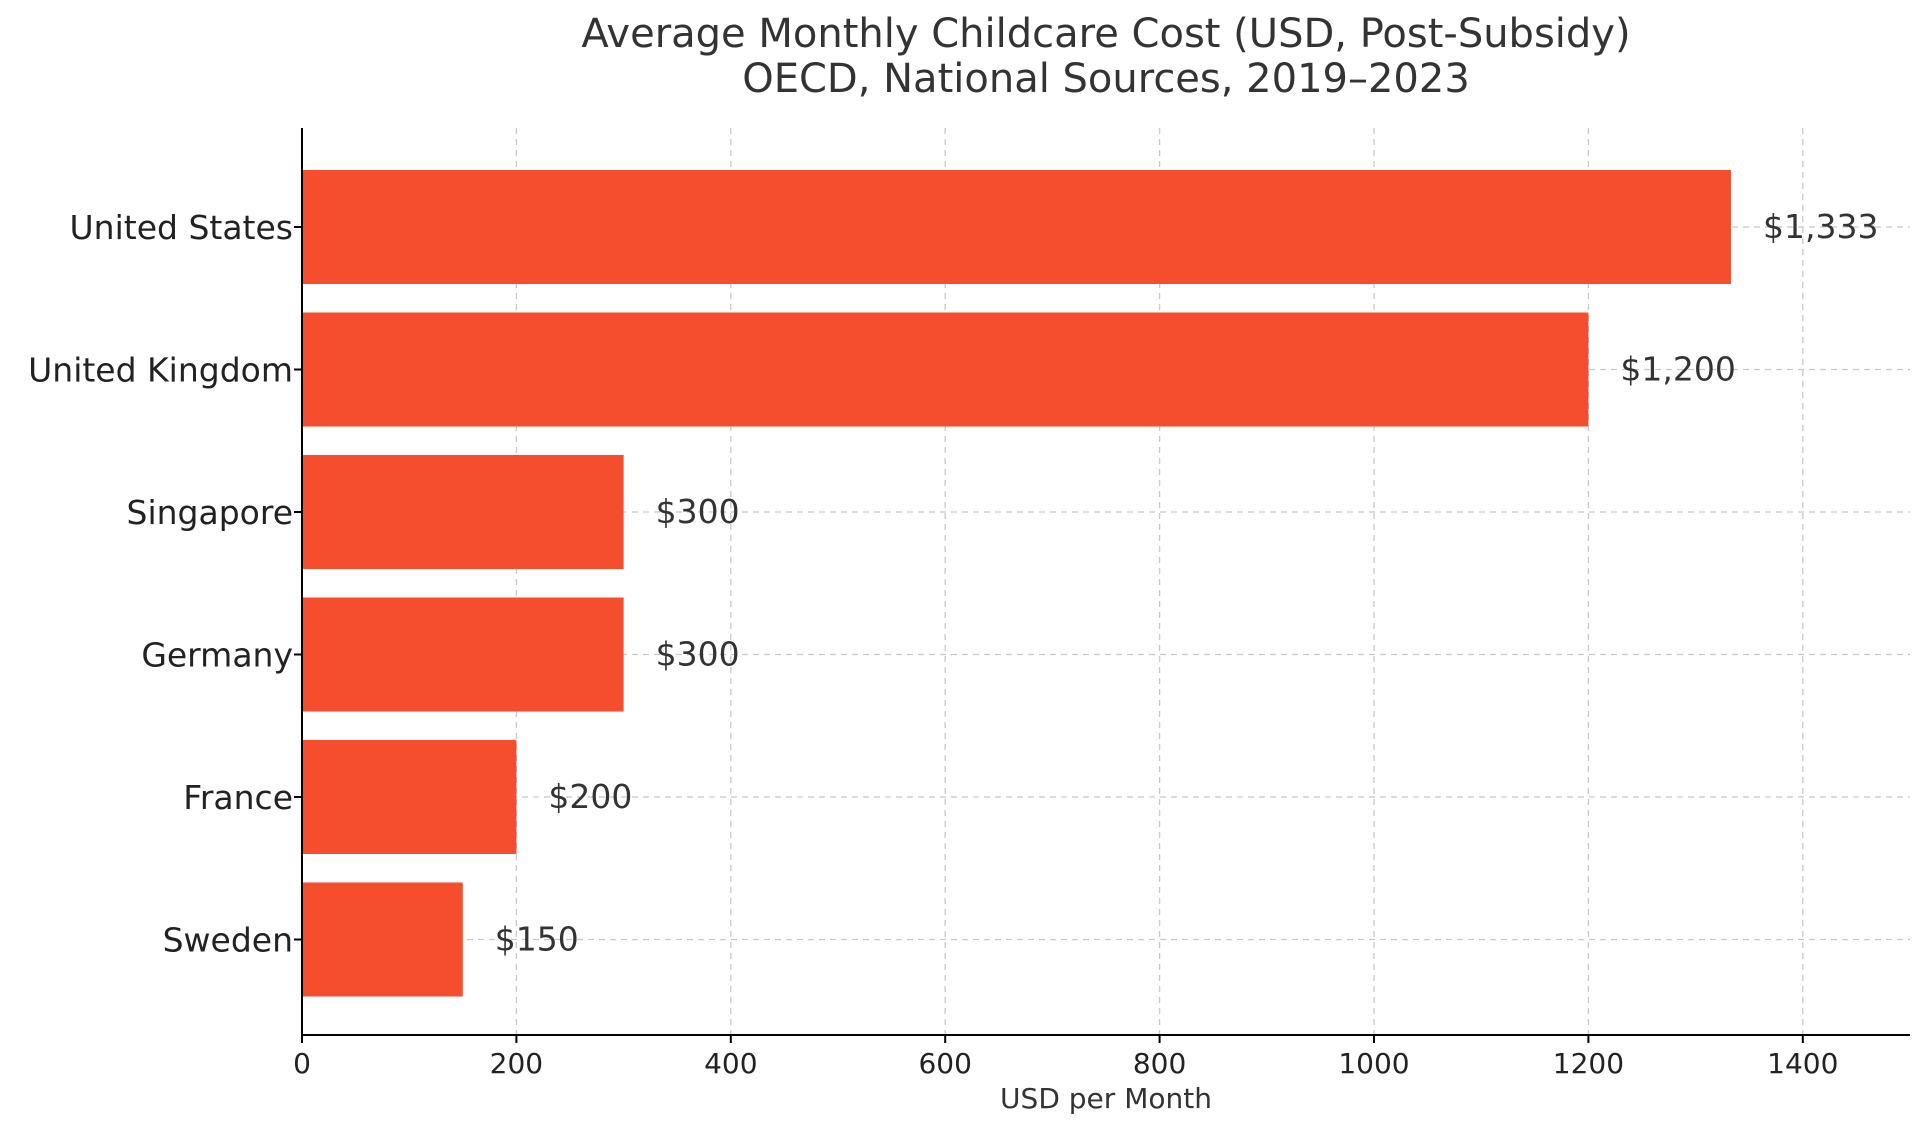 The image size is (1920, 1128). What do you see at coordinates (238, 797) in the screenshot?
I see `category-label: France` at bounding box center [238, 797].